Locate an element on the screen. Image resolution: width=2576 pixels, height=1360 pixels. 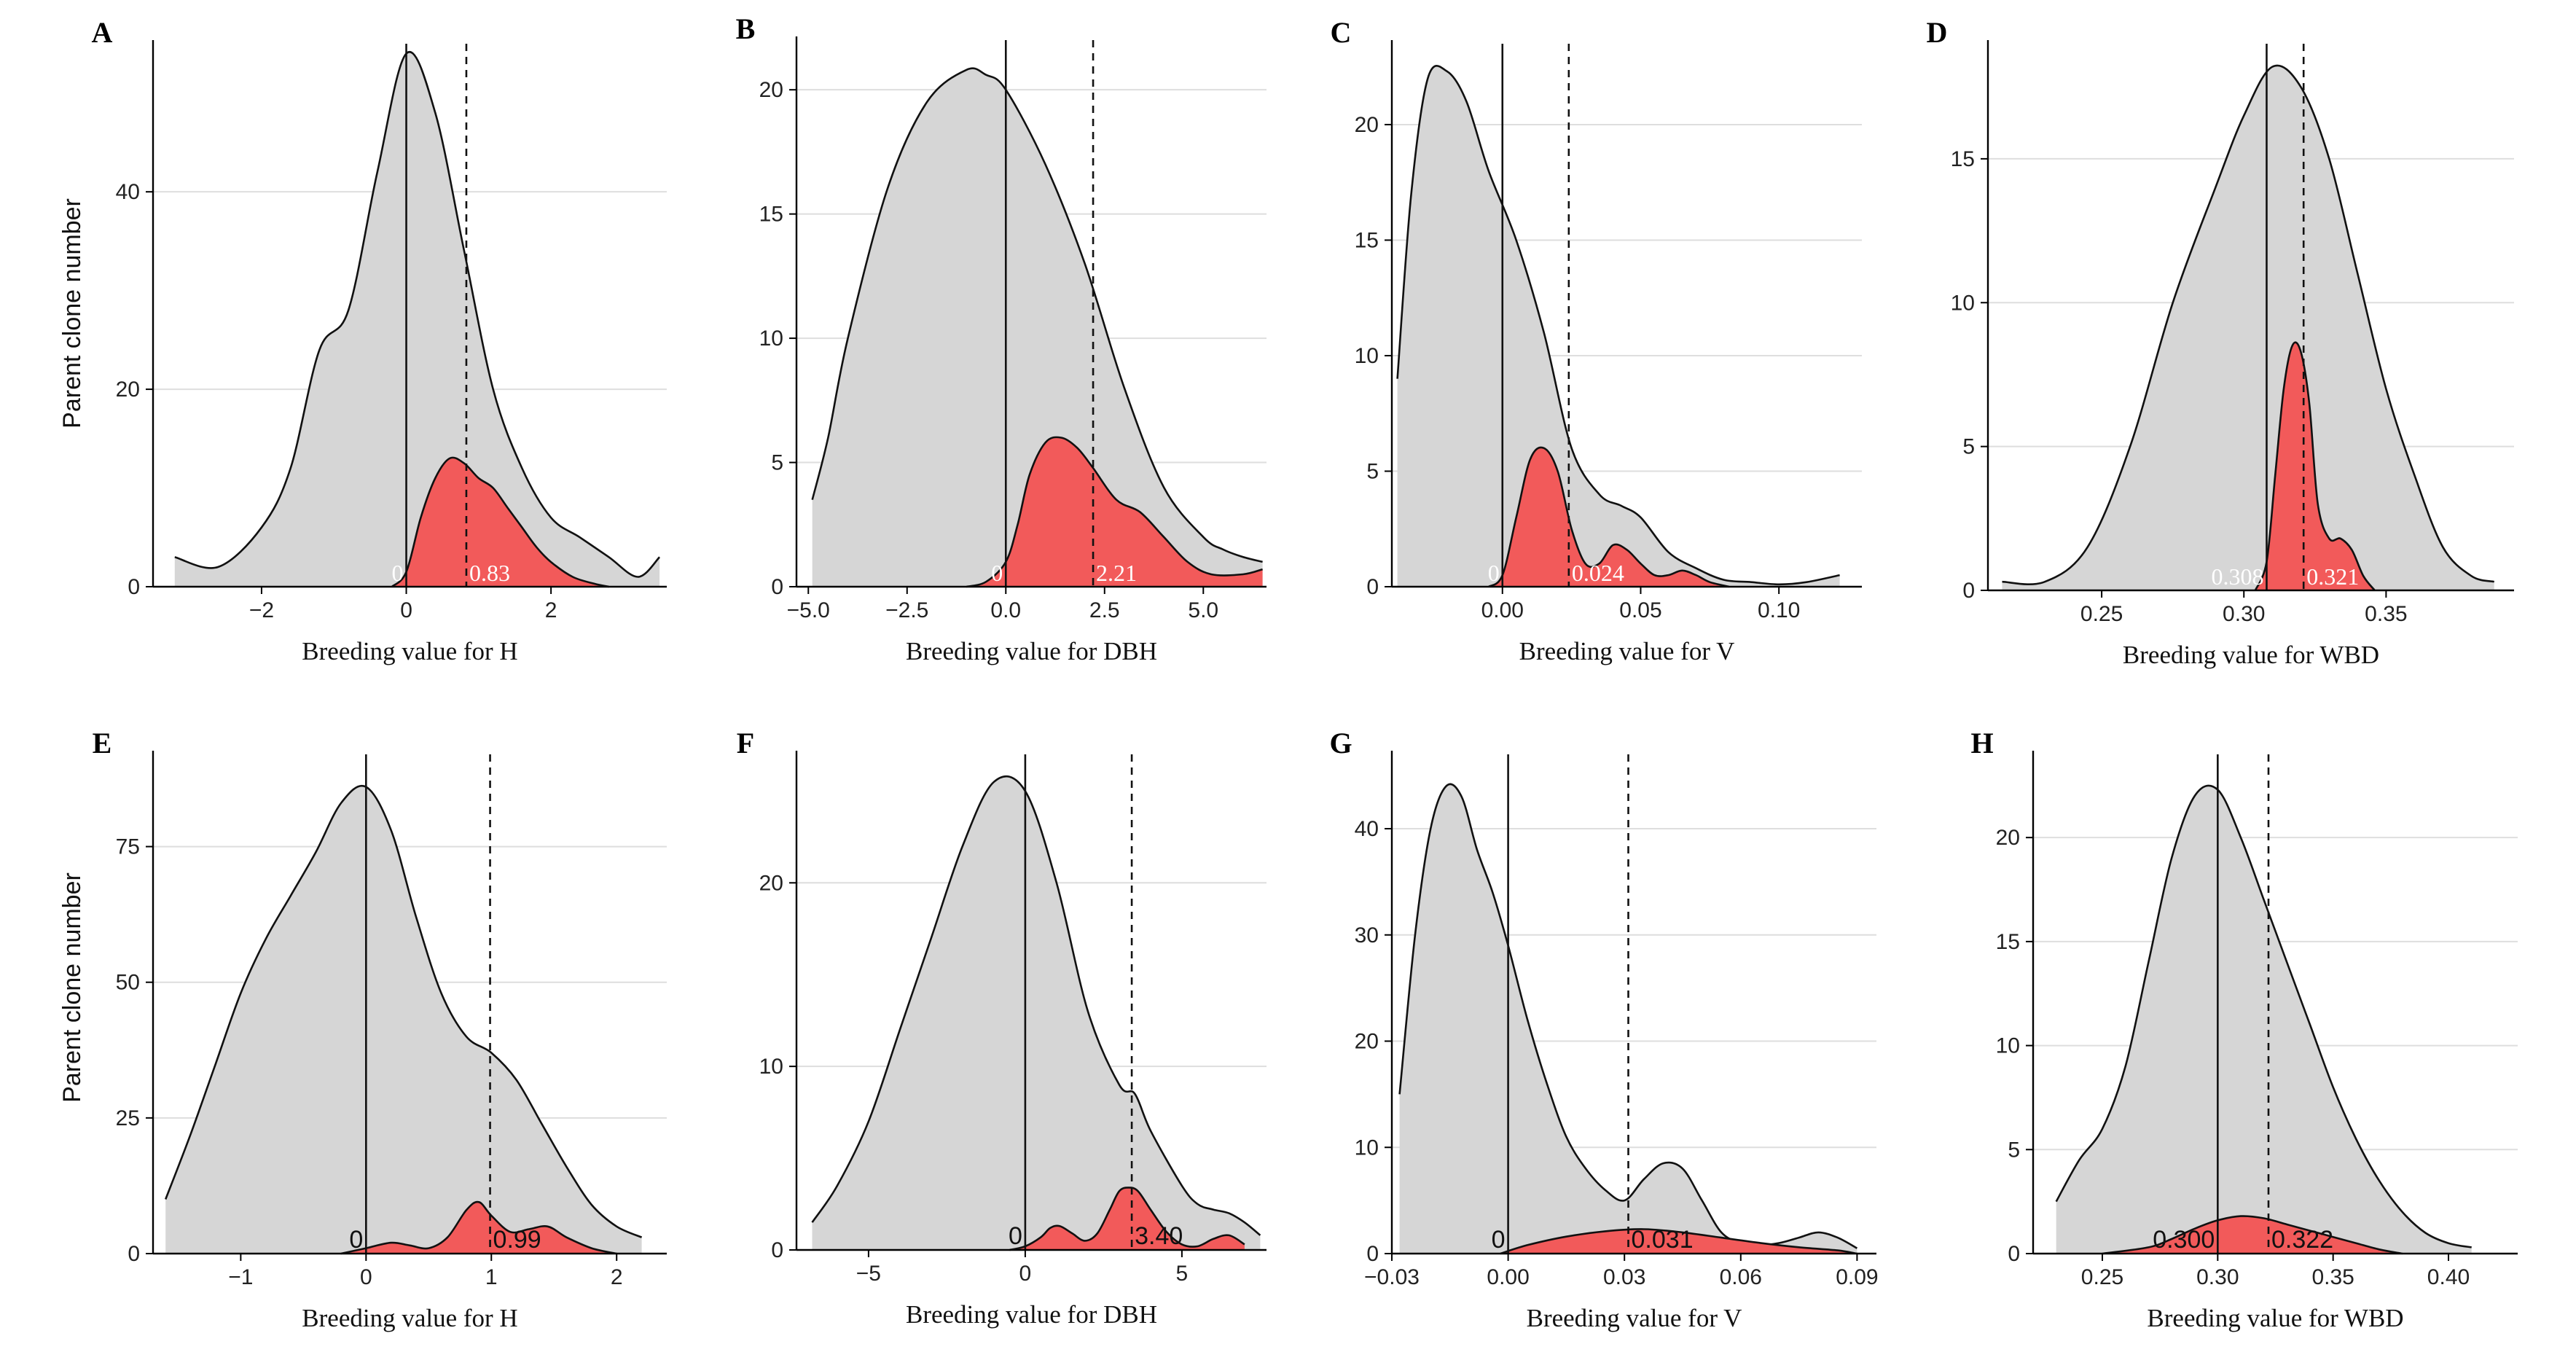
x-tick-label: −1 is located at coordinates (240, 1277).